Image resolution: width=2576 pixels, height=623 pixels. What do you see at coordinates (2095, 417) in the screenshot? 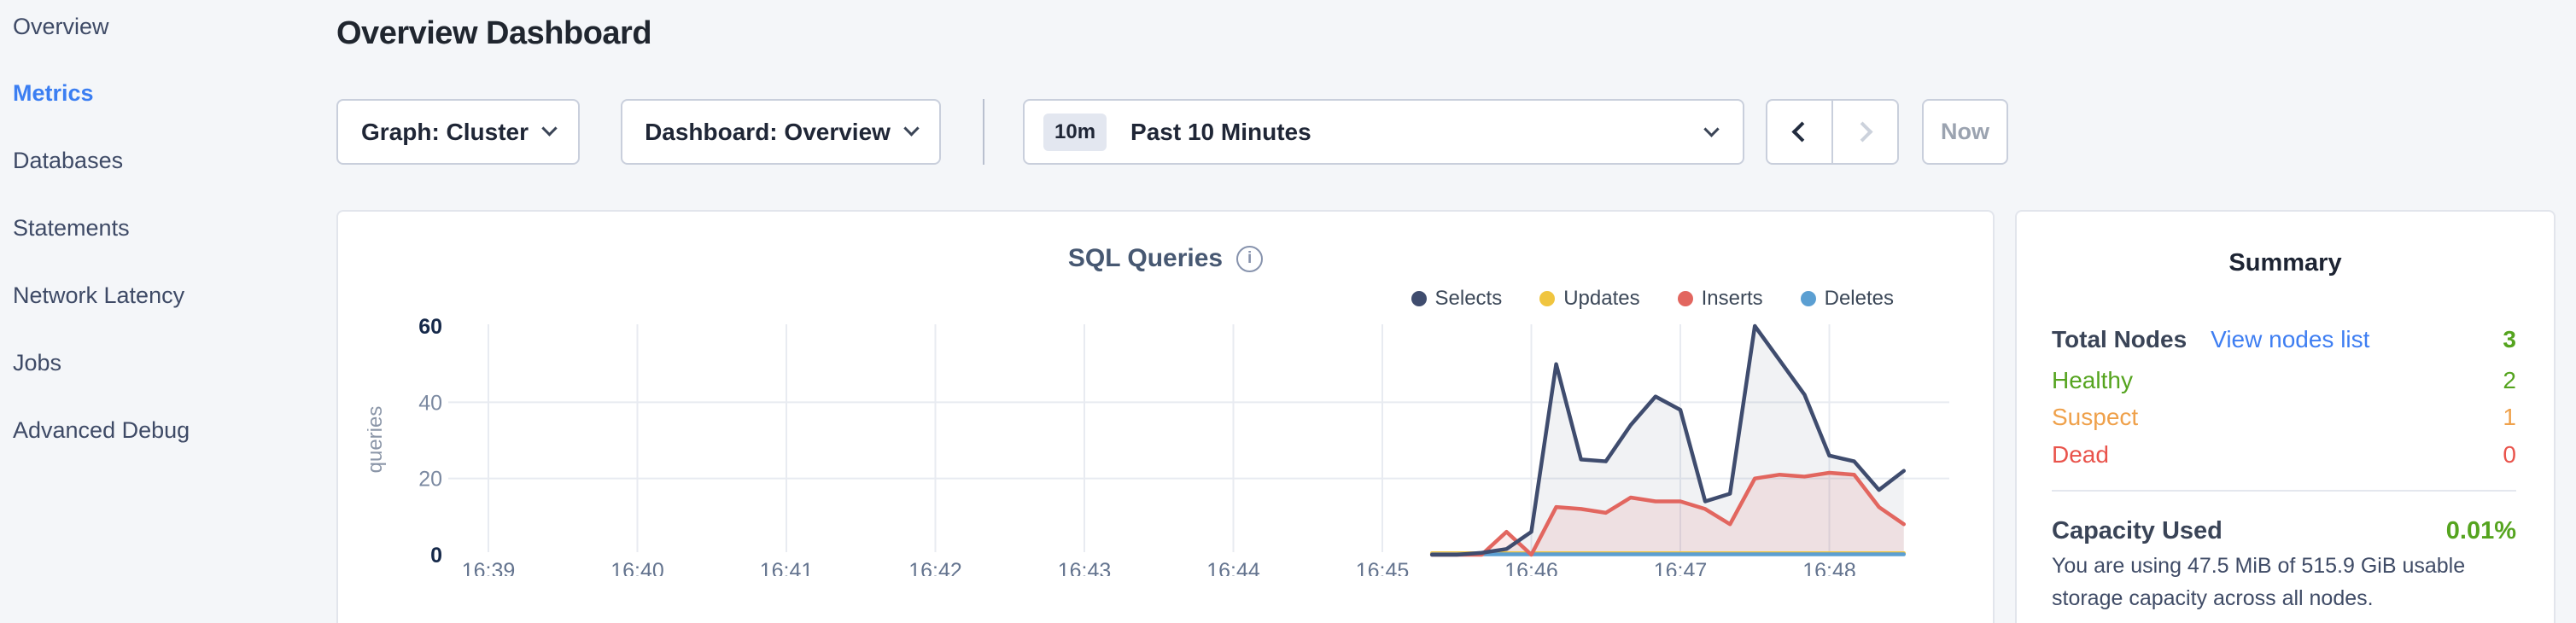
I see `suspect-label: Suspect` at bounding box center [2095, 417].